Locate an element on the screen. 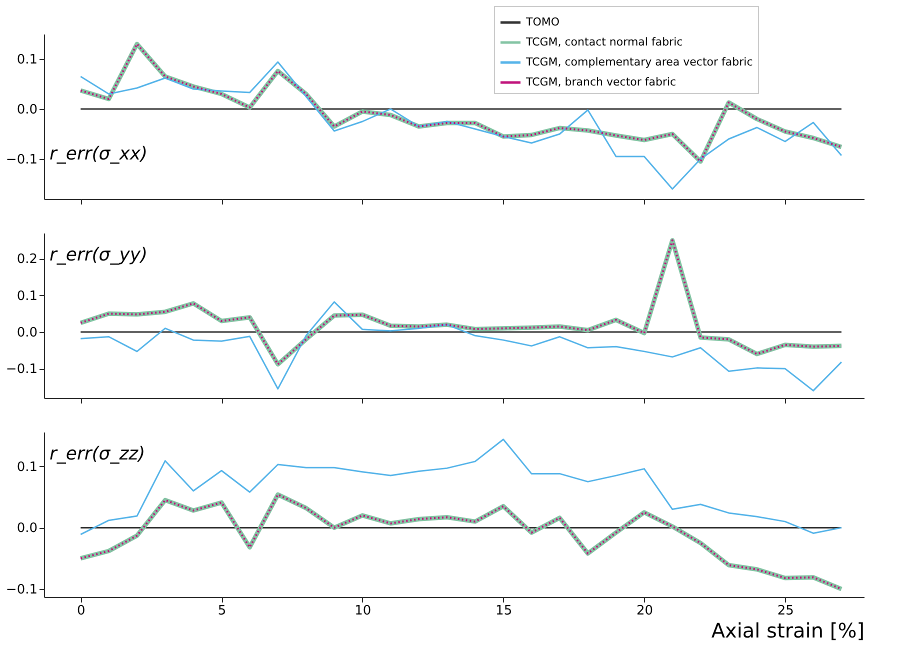 This screenshot has height=650, width=897. x-tick-label: 20 is located at coordinates (644, 611).